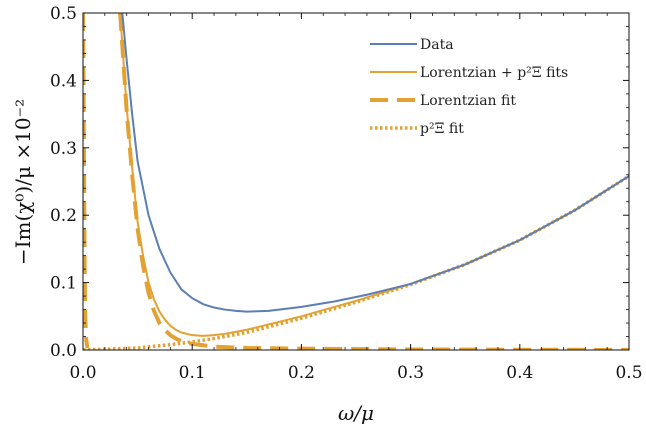 Image resolution: width=646 pixels, height=432 pixels. Describe the element at coordinates (301, 373) in the screenshot. I see `x-tick-label: 0.2` at that location.